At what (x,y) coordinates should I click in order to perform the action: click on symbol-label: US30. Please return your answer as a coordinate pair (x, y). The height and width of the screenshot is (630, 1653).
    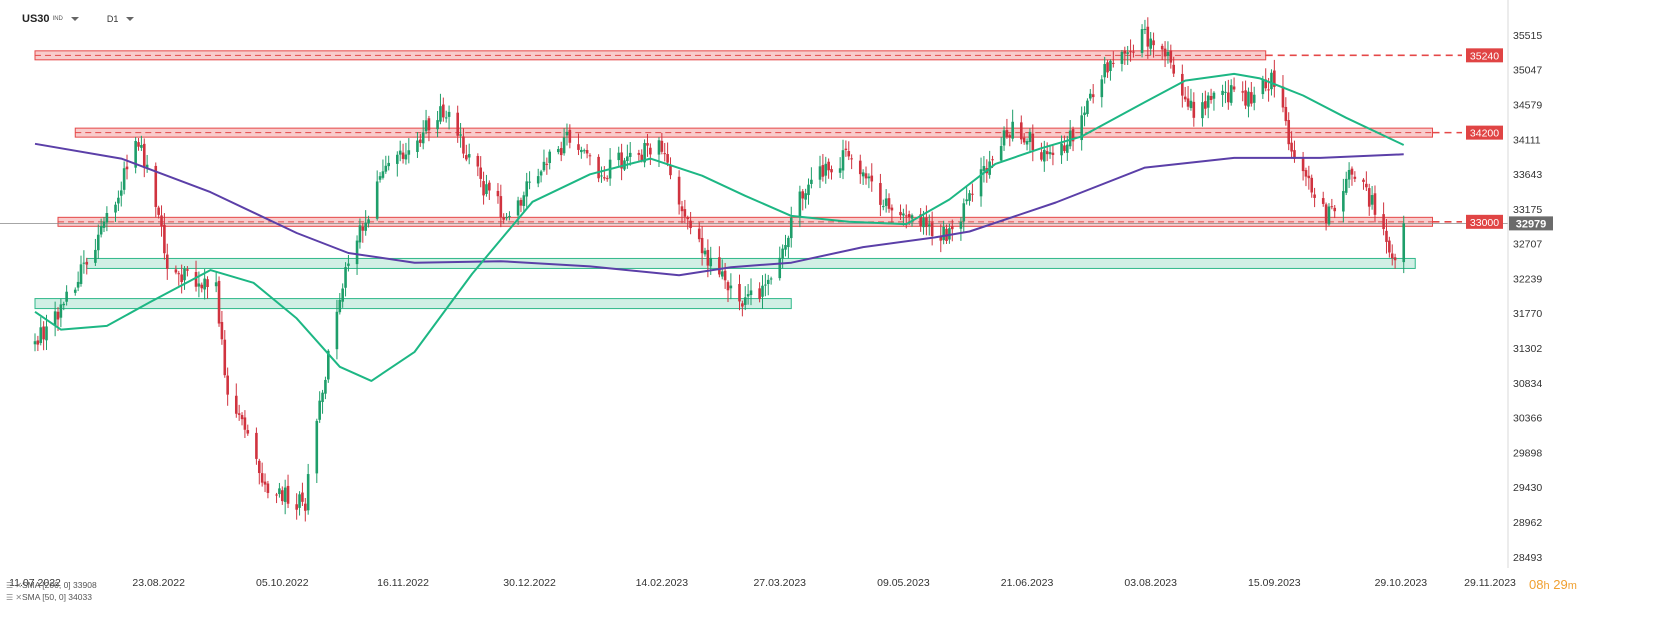
    Looking at the image, I should click on (36, 19).